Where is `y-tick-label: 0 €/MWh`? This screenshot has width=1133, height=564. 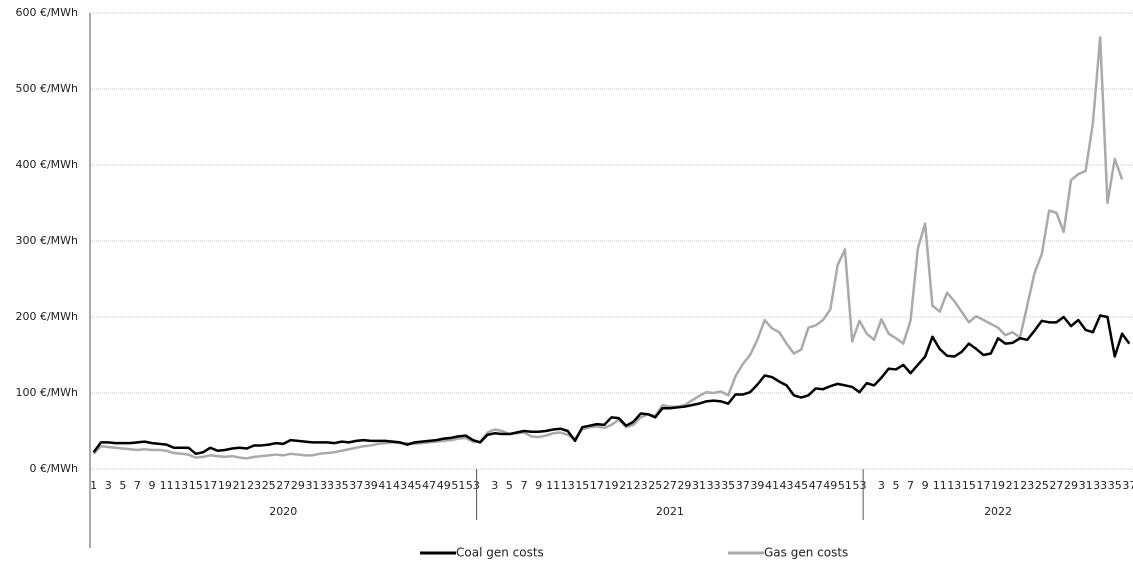 y-tick-label: 0 €/MWh is located at coordinates (53, 468).